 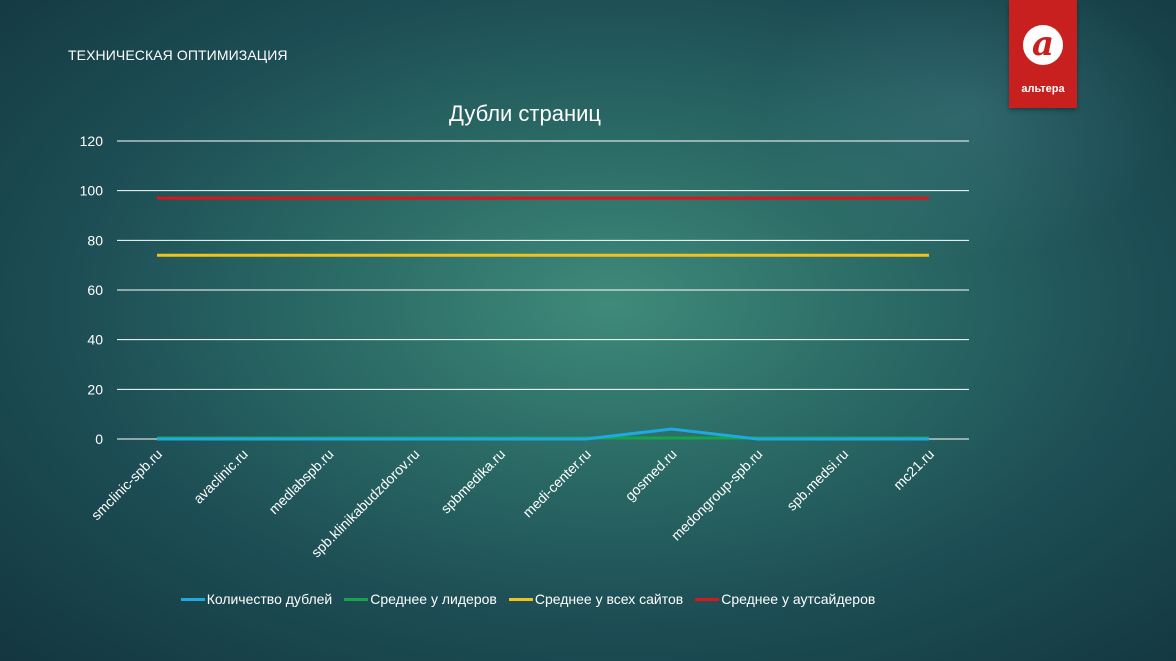 What do you see at coordinates (300, 481) in the screenshot?
I see `x-tick-label: medlabspb.ru` at bounding box center [300, 481].